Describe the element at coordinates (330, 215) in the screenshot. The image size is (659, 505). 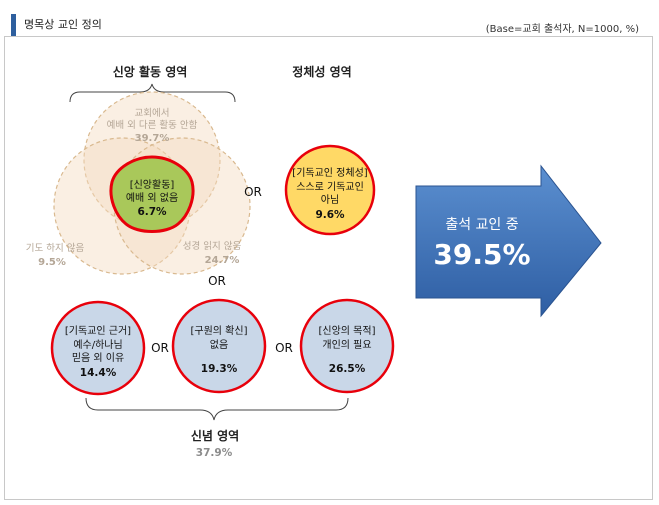
I see `identity-value: 9.6%` at that location.